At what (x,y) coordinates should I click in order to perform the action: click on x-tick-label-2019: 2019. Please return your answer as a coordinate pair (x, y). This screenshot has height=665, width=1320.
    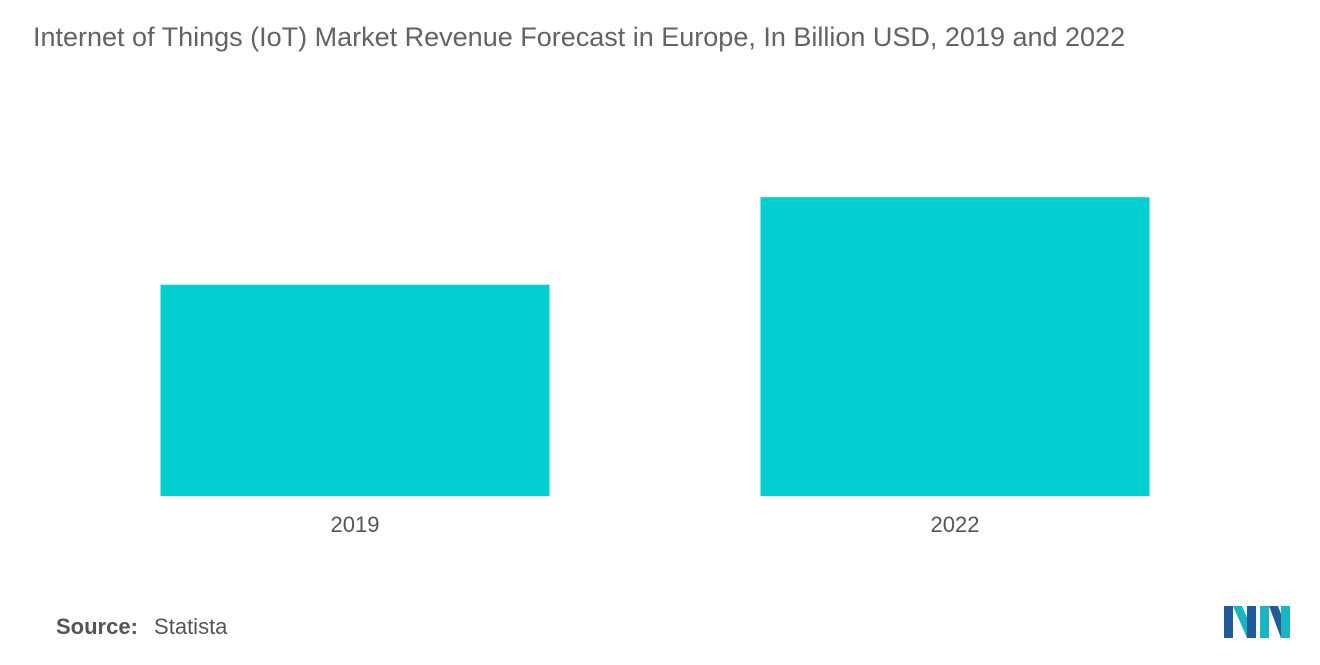
    Looking at the image, I should click on (355, 524).